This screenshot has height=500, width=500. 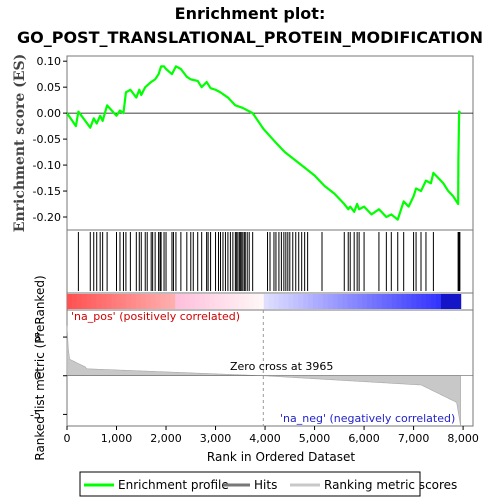 What do you see at coordinates (155, 316) in the screenshot?
I see `pos-correlated-label: 'na_pos' (positively correlated)` at bounding box center [155, 316].